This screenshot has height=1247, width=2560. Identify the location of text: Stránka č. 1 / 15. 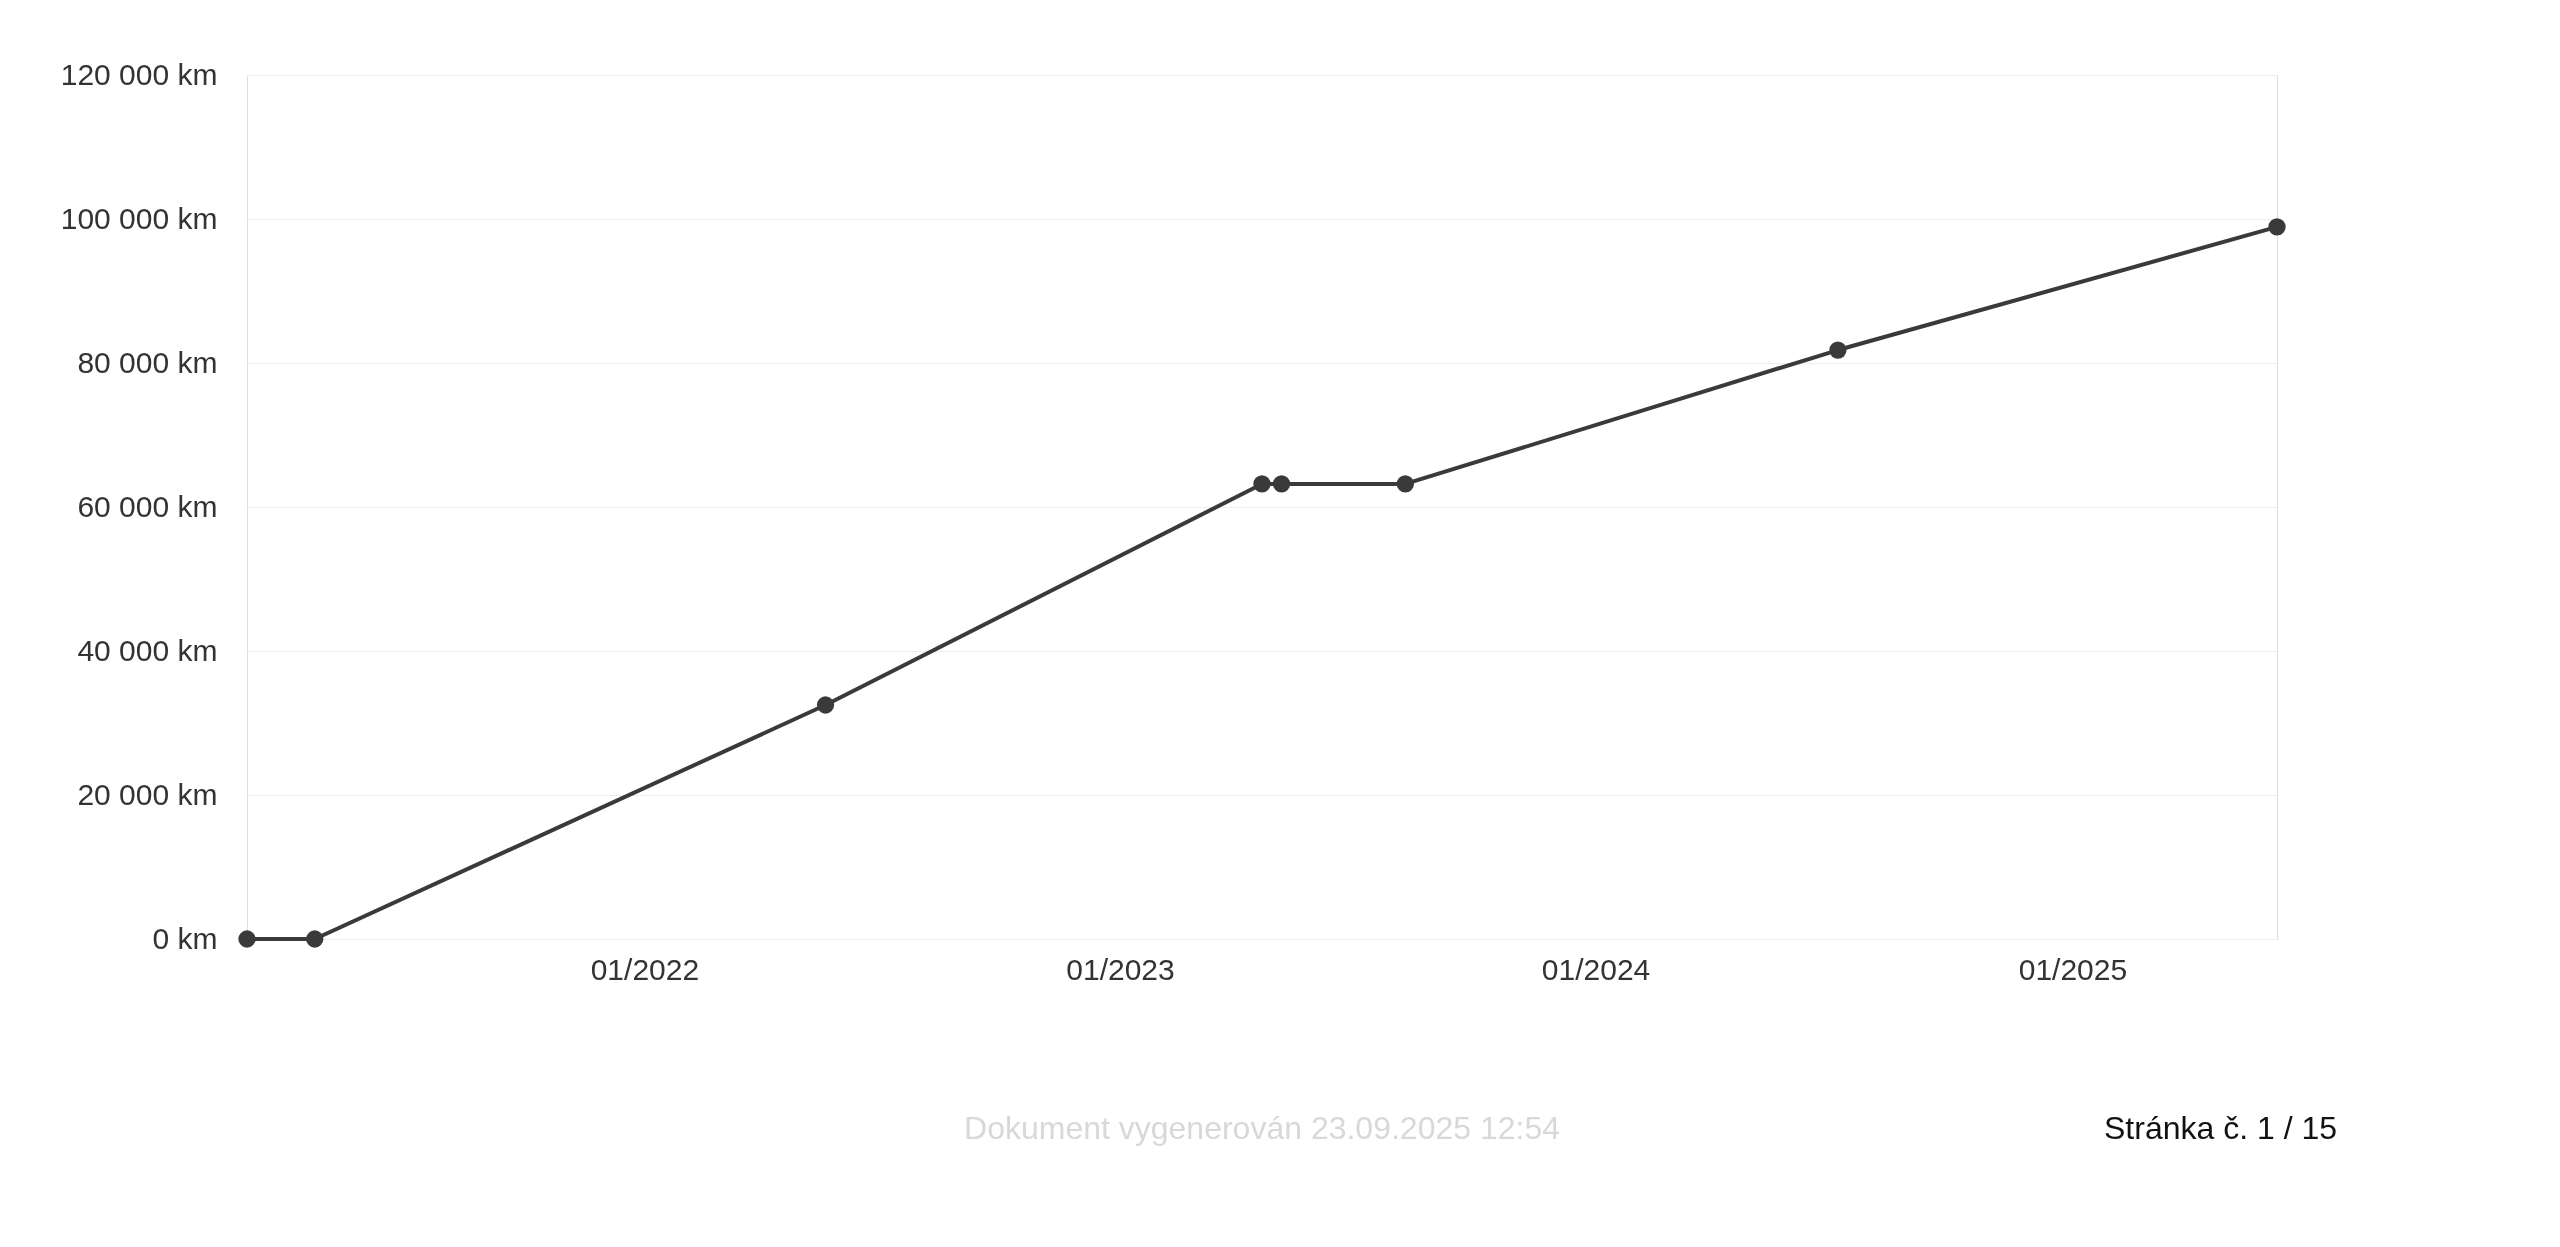
(2220, 1128).